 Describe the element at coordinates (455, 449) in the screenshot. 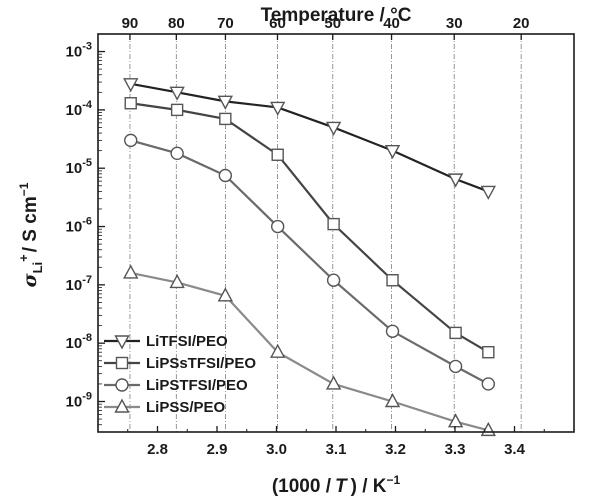

I see `x-tick-label: 3.3` at that location.